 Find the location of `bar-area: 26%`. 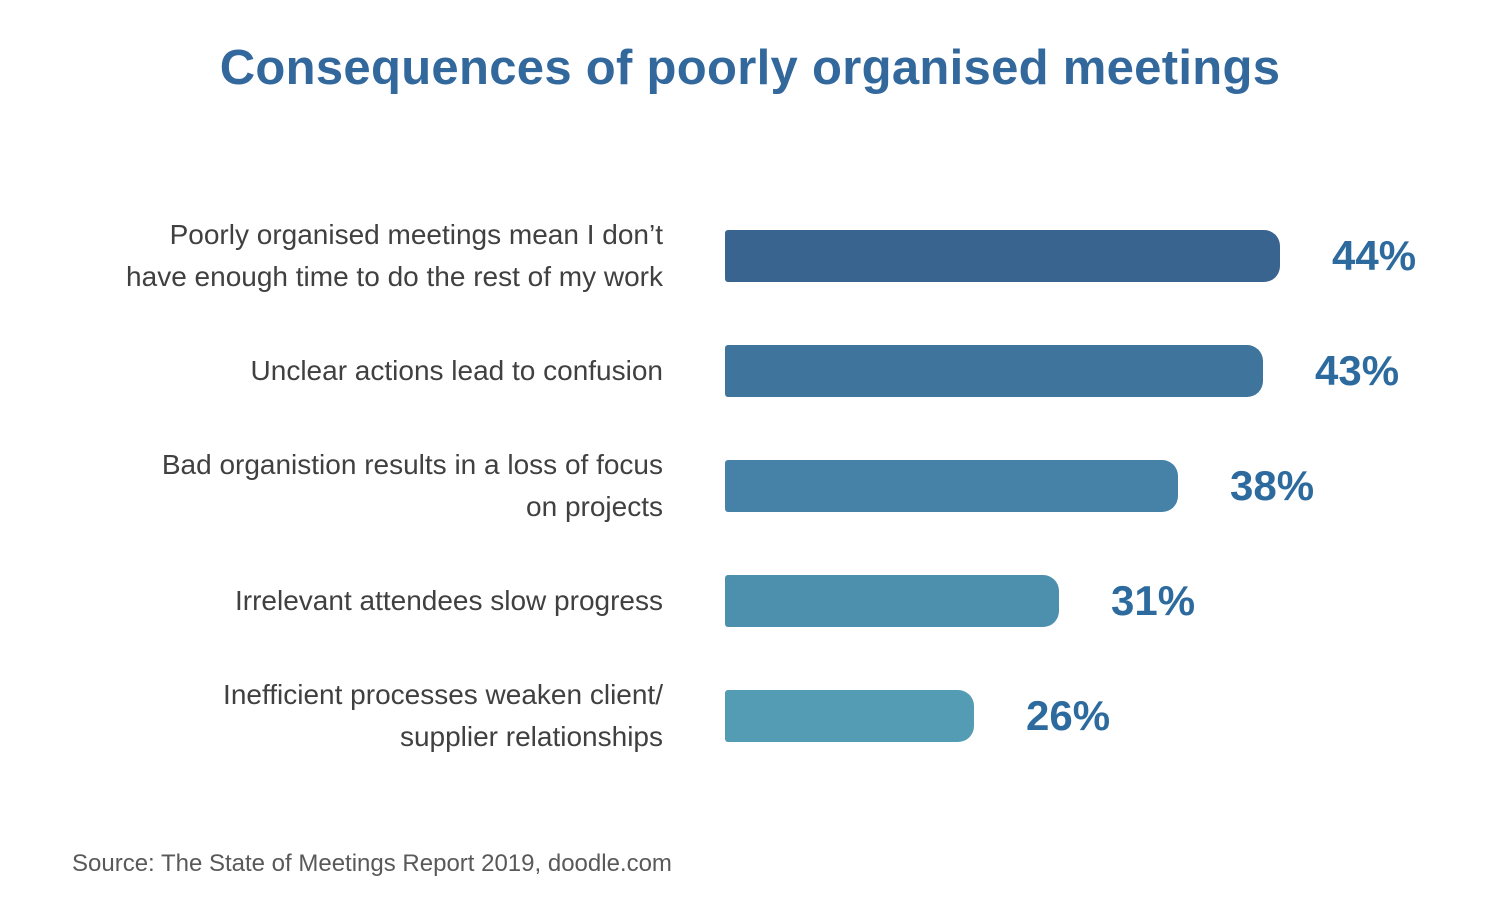

bar-area: 26% is located at coordinates (918, 715).